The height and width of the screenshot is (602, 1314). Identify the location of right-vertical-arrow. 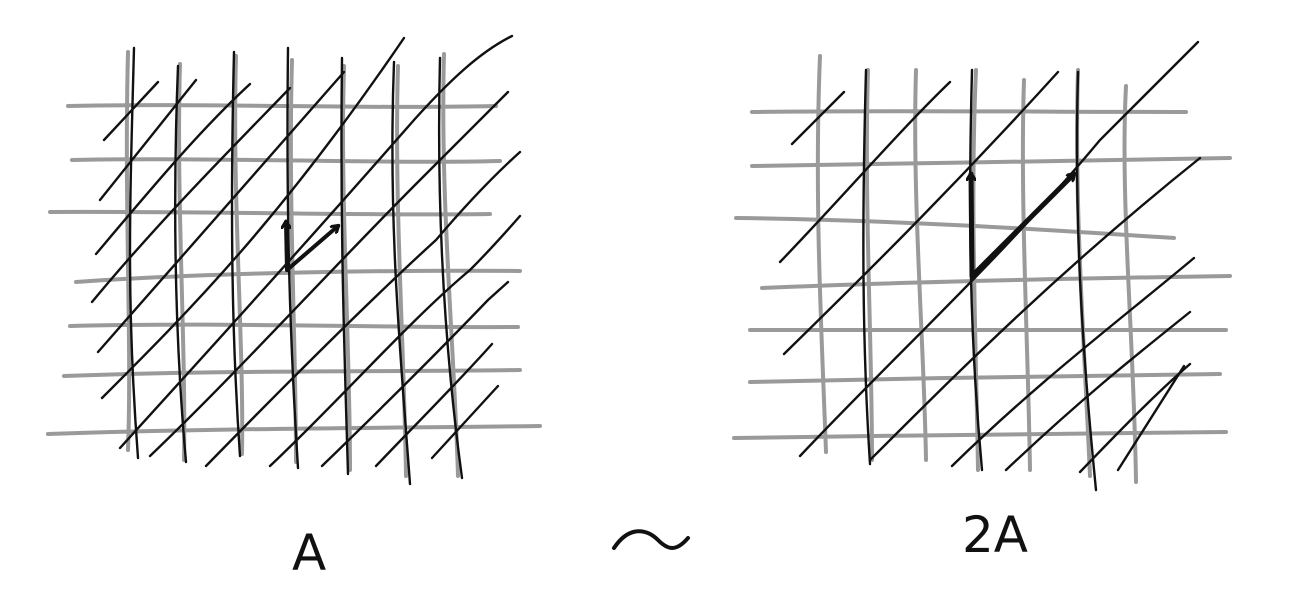
(971, 225).